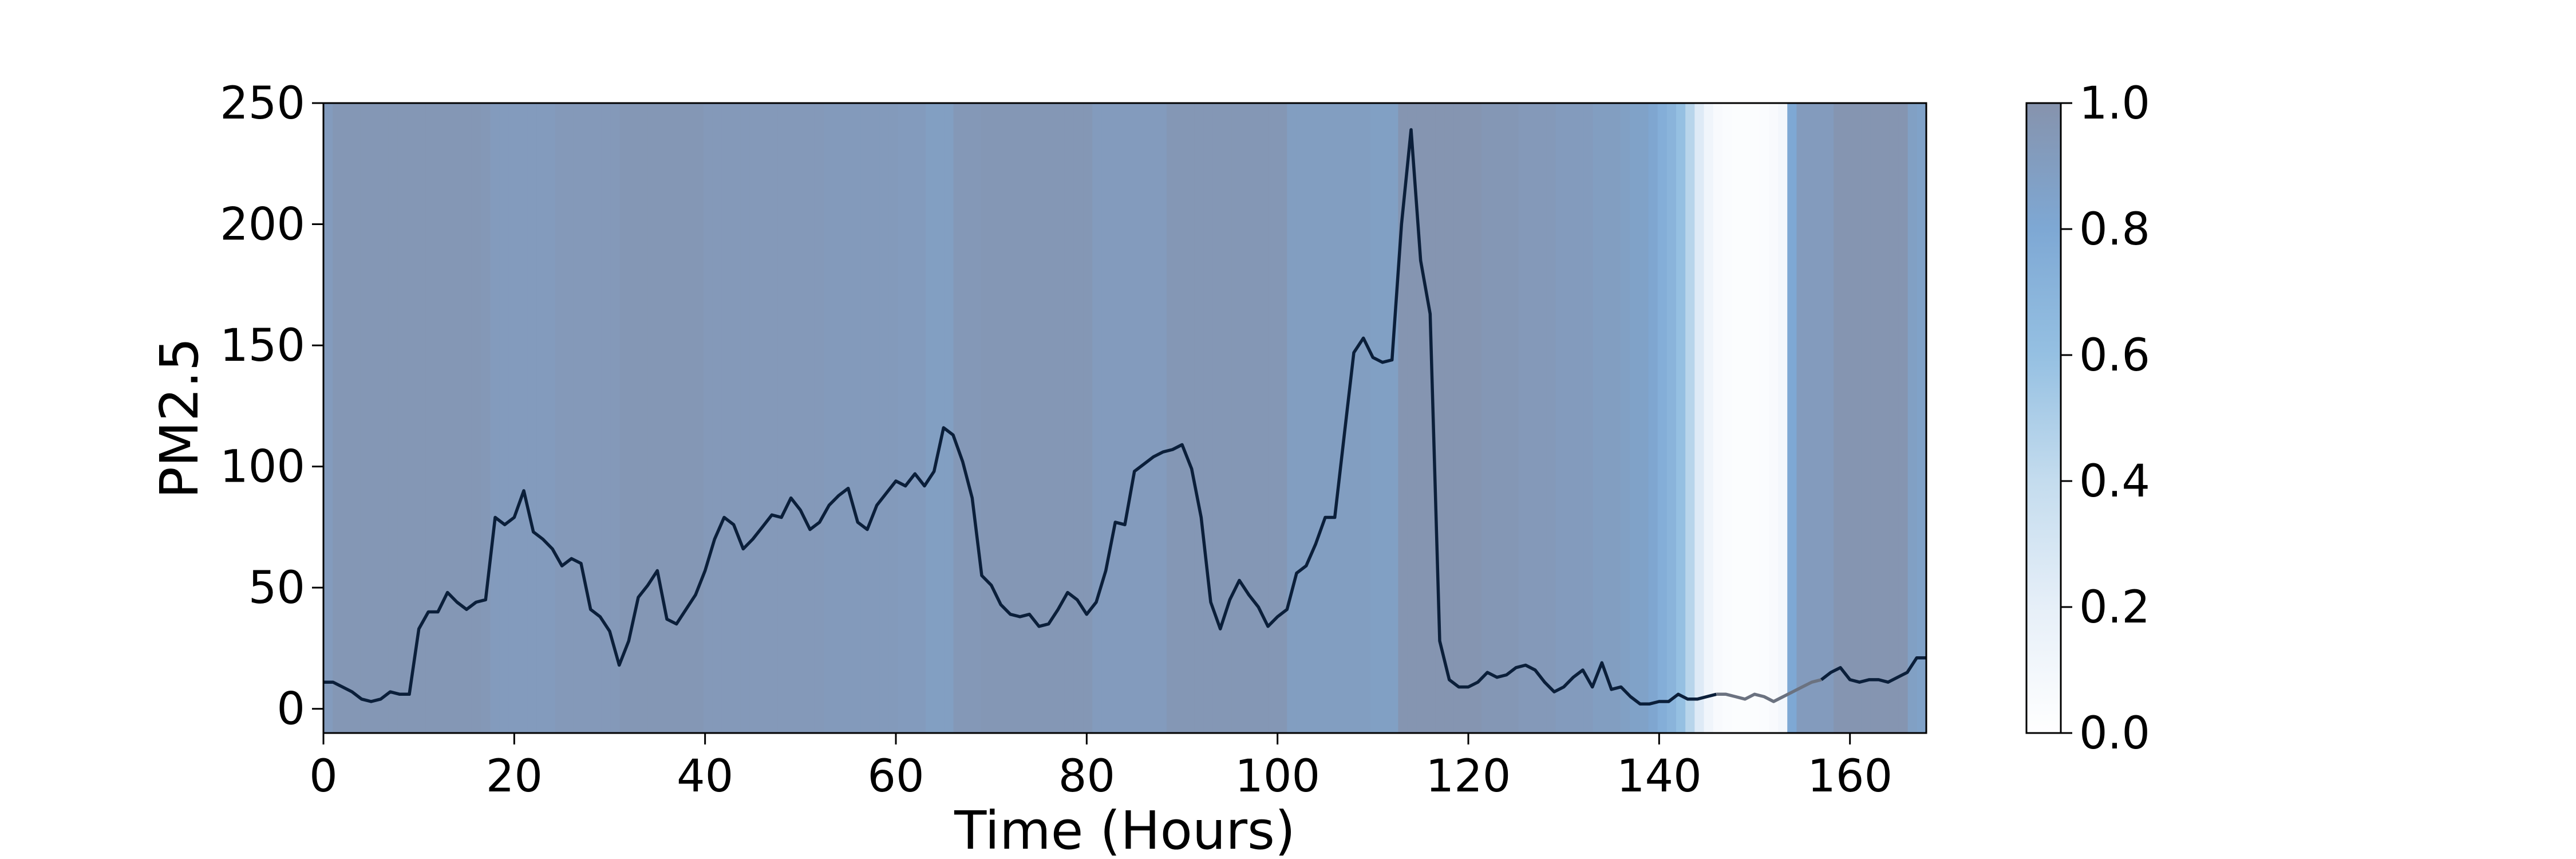  Describe the element at coordinates (262, 467) in the screenshot. I see `y-tick-label: 100` at that location.